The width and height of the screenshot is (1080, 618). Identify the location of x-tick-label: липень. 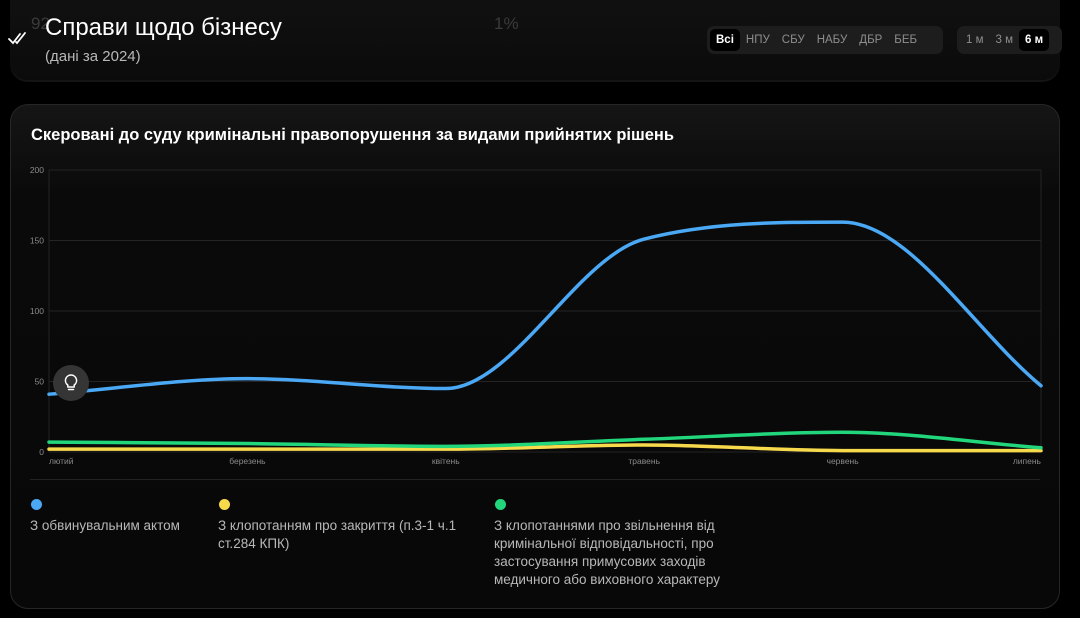
(1027, 461).